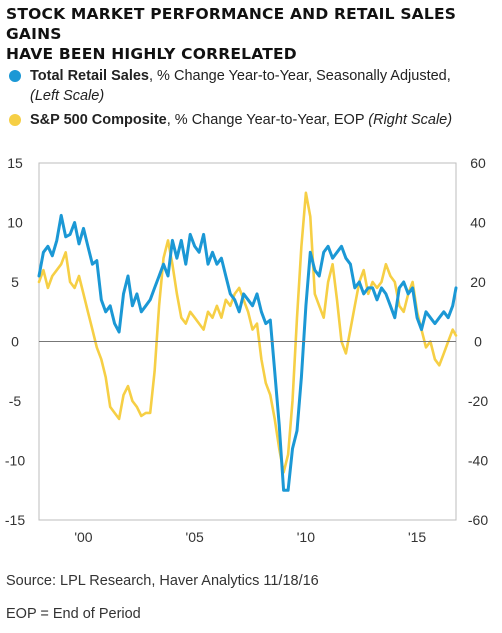 The width and height of the screenshot is (502, 633). I want to click on right-axis-tick-label: -40, so click(478, 461).